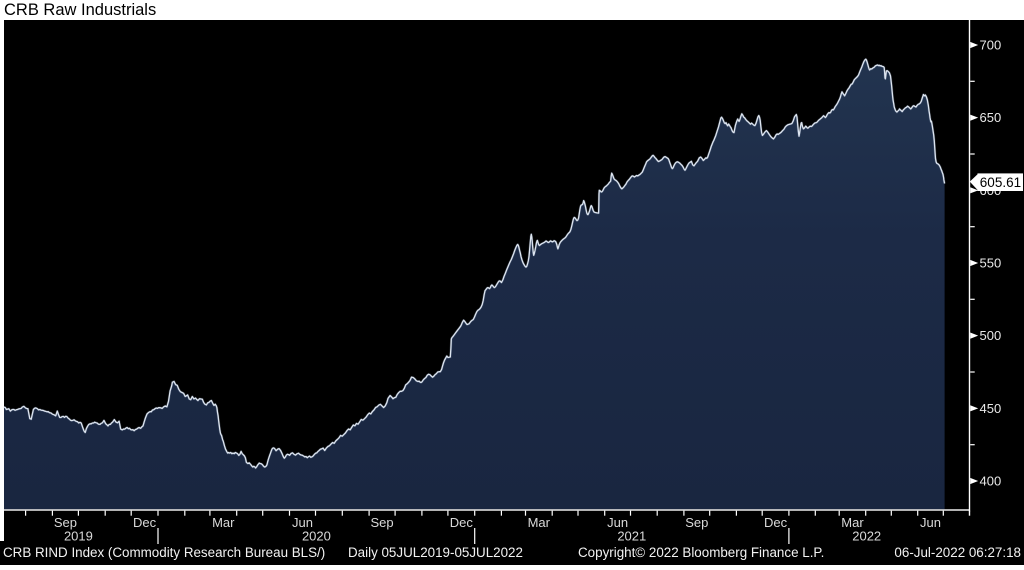 This screenshot has height=570, width=1024. What do you see at coordinates (866, 536) in the screenshot?
I see `svg-text: 2022` at bounding box center [866, 536].